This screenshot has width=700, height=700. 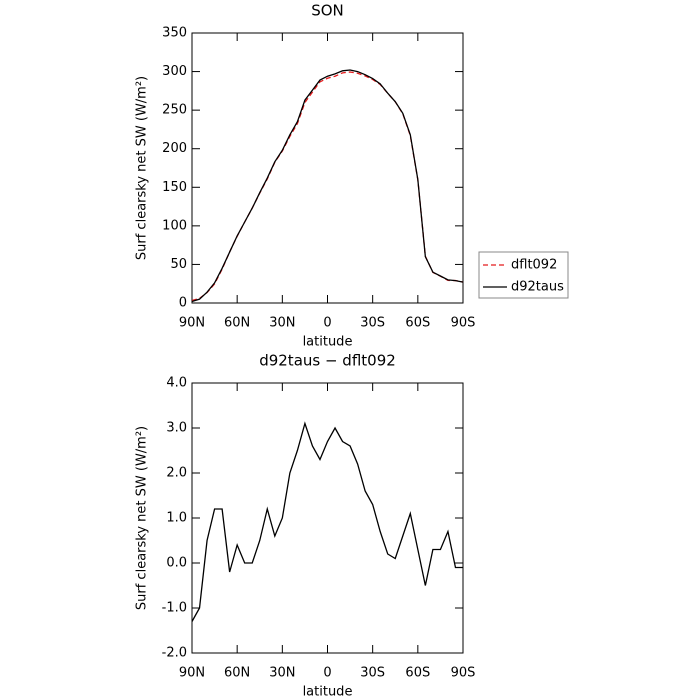 What do you see at coordinates (174, 225) in the screenshot?
I see `y-tick-label: 100` at bounding box center [174, 225].